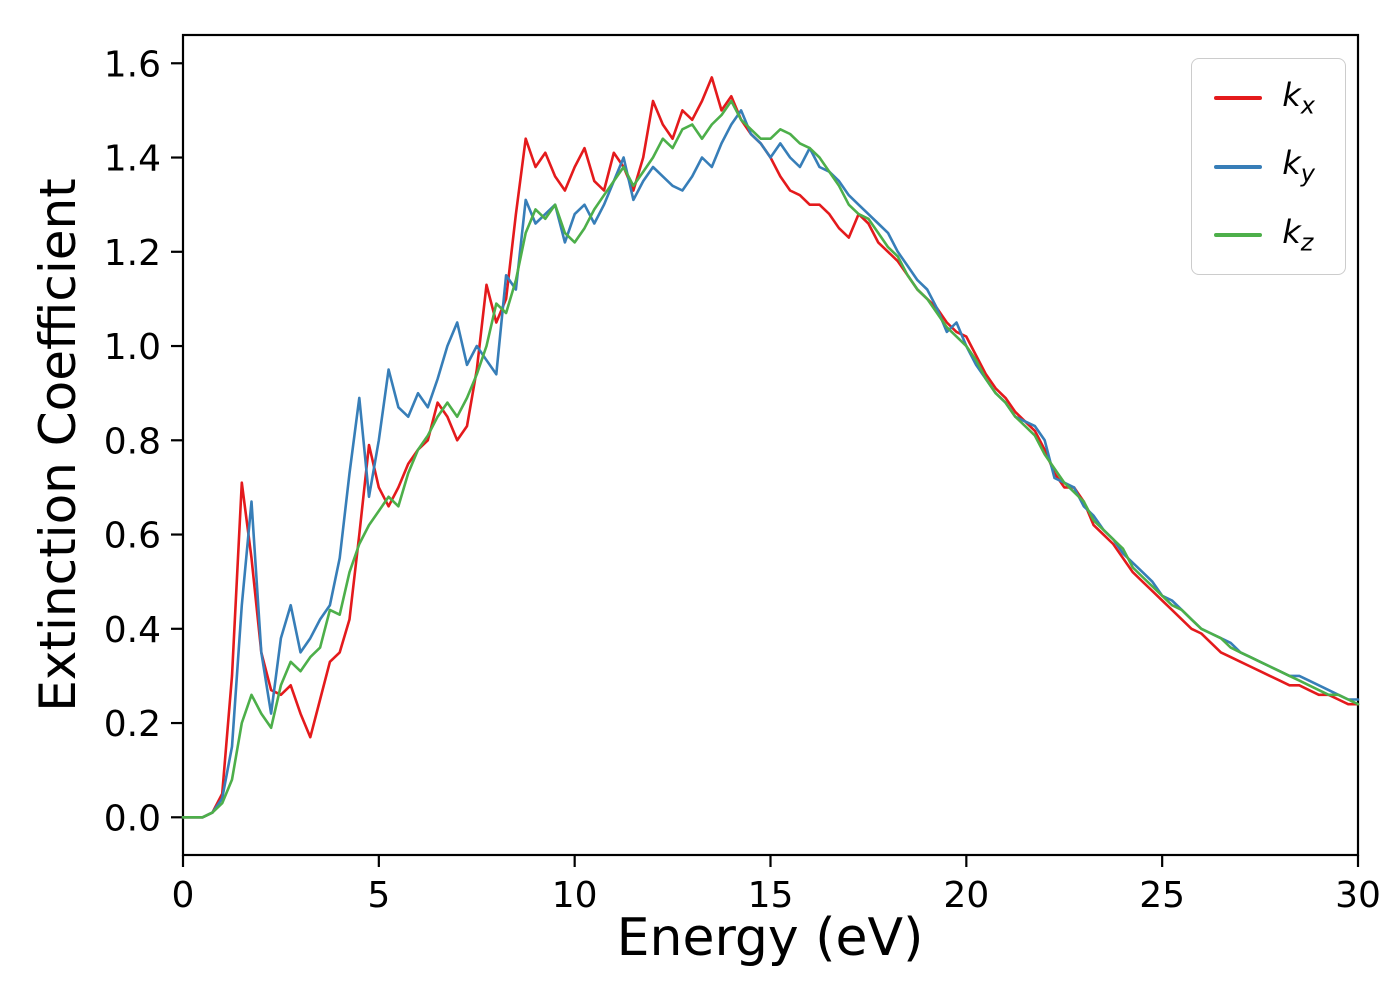 This screenshot has width=1400, height=1000. I want to click on x-tick-label: 5, so click(378, 895).